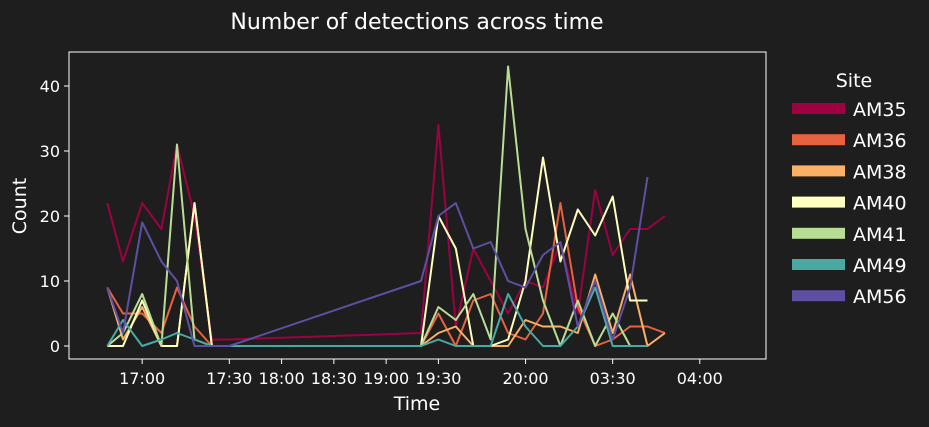 The width and height of the screenshot is (929, 427). What do you see at coordinates (880, 172) in the screenshot?
I see `legend-label: AM38` at bounding box center [880, 172].